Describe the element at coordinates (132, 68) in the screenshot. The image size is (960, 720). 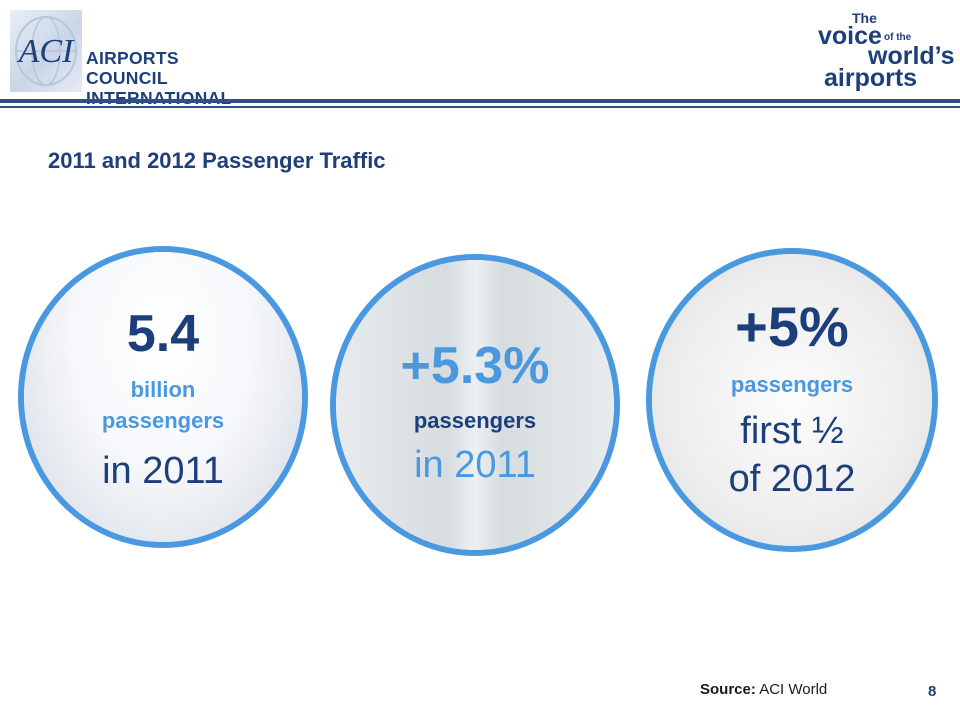
I see `org-name-line1: AIRPORTS COUNCIL` at that location.